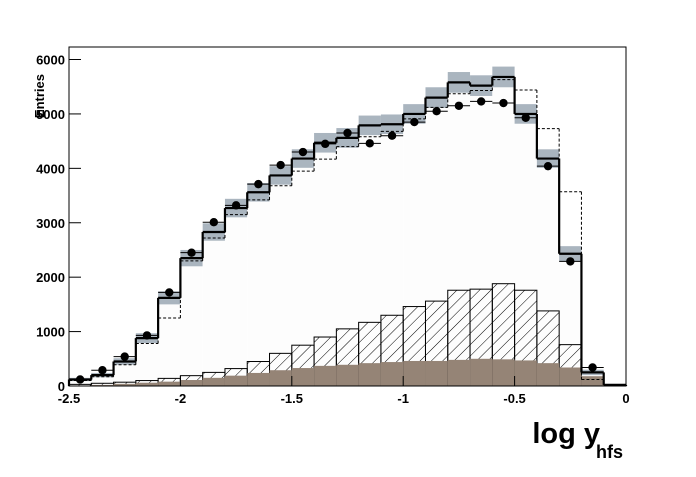 This screenshot has width=696, height=477. Describe the element at coordinates (50, 223) in the screenshot. I see `y-tick-label: 3000` at that location.